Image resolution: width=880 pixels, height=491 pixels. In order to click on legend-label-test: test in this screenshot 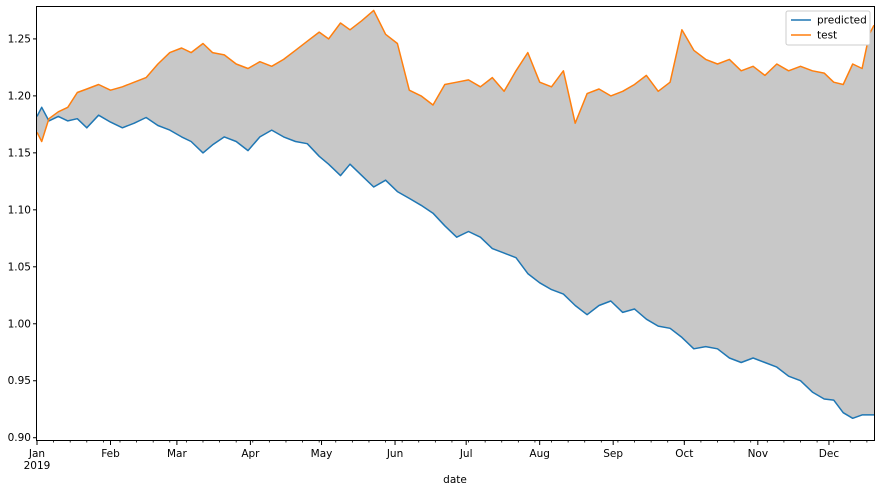, I will do `click(827, 36)`.